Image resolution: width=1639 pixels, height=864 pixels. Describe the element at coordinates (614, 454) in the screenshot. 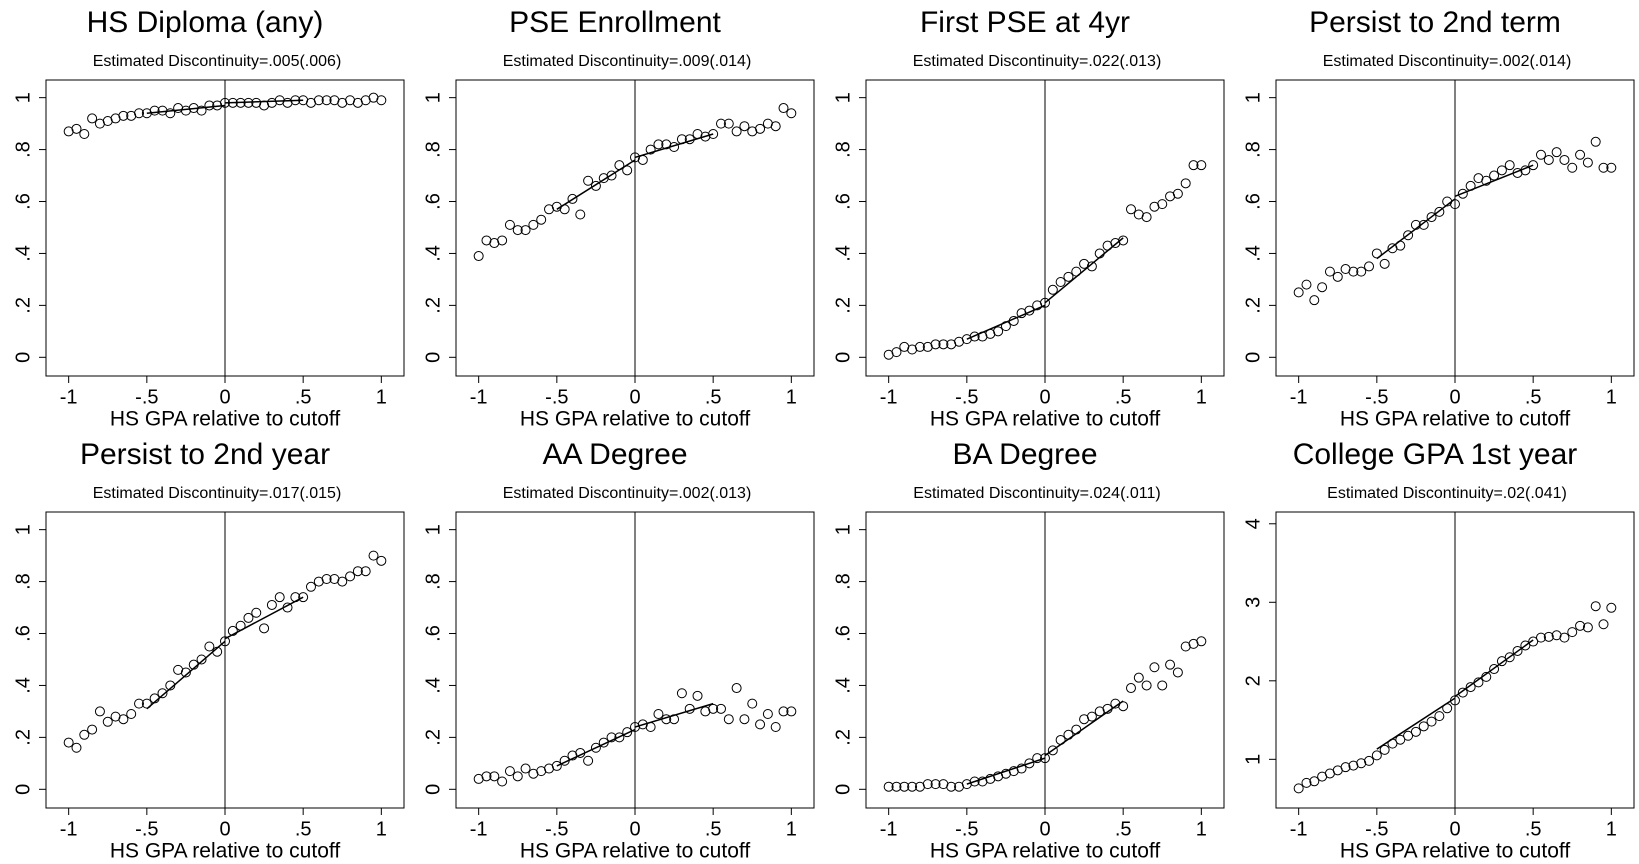

I see `panel-title: AA Degree` at that location.